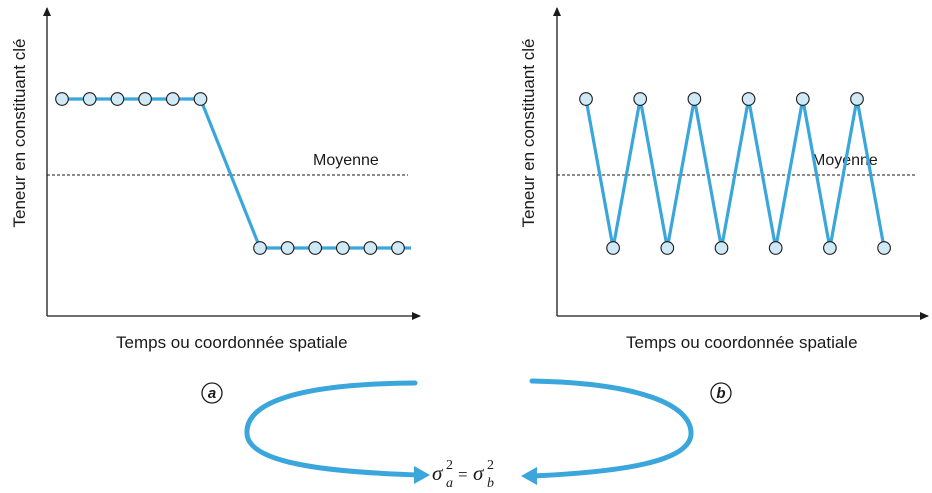 The width and height of the screenshot is (932, 493). I want to click on formula-equals: =, so click(463, 474).